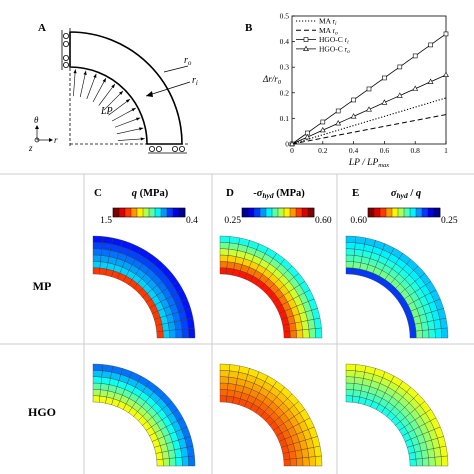 The height and width of the screenshot is (474, 474). I want to click on label-z-axis: z, so click(30, 148).